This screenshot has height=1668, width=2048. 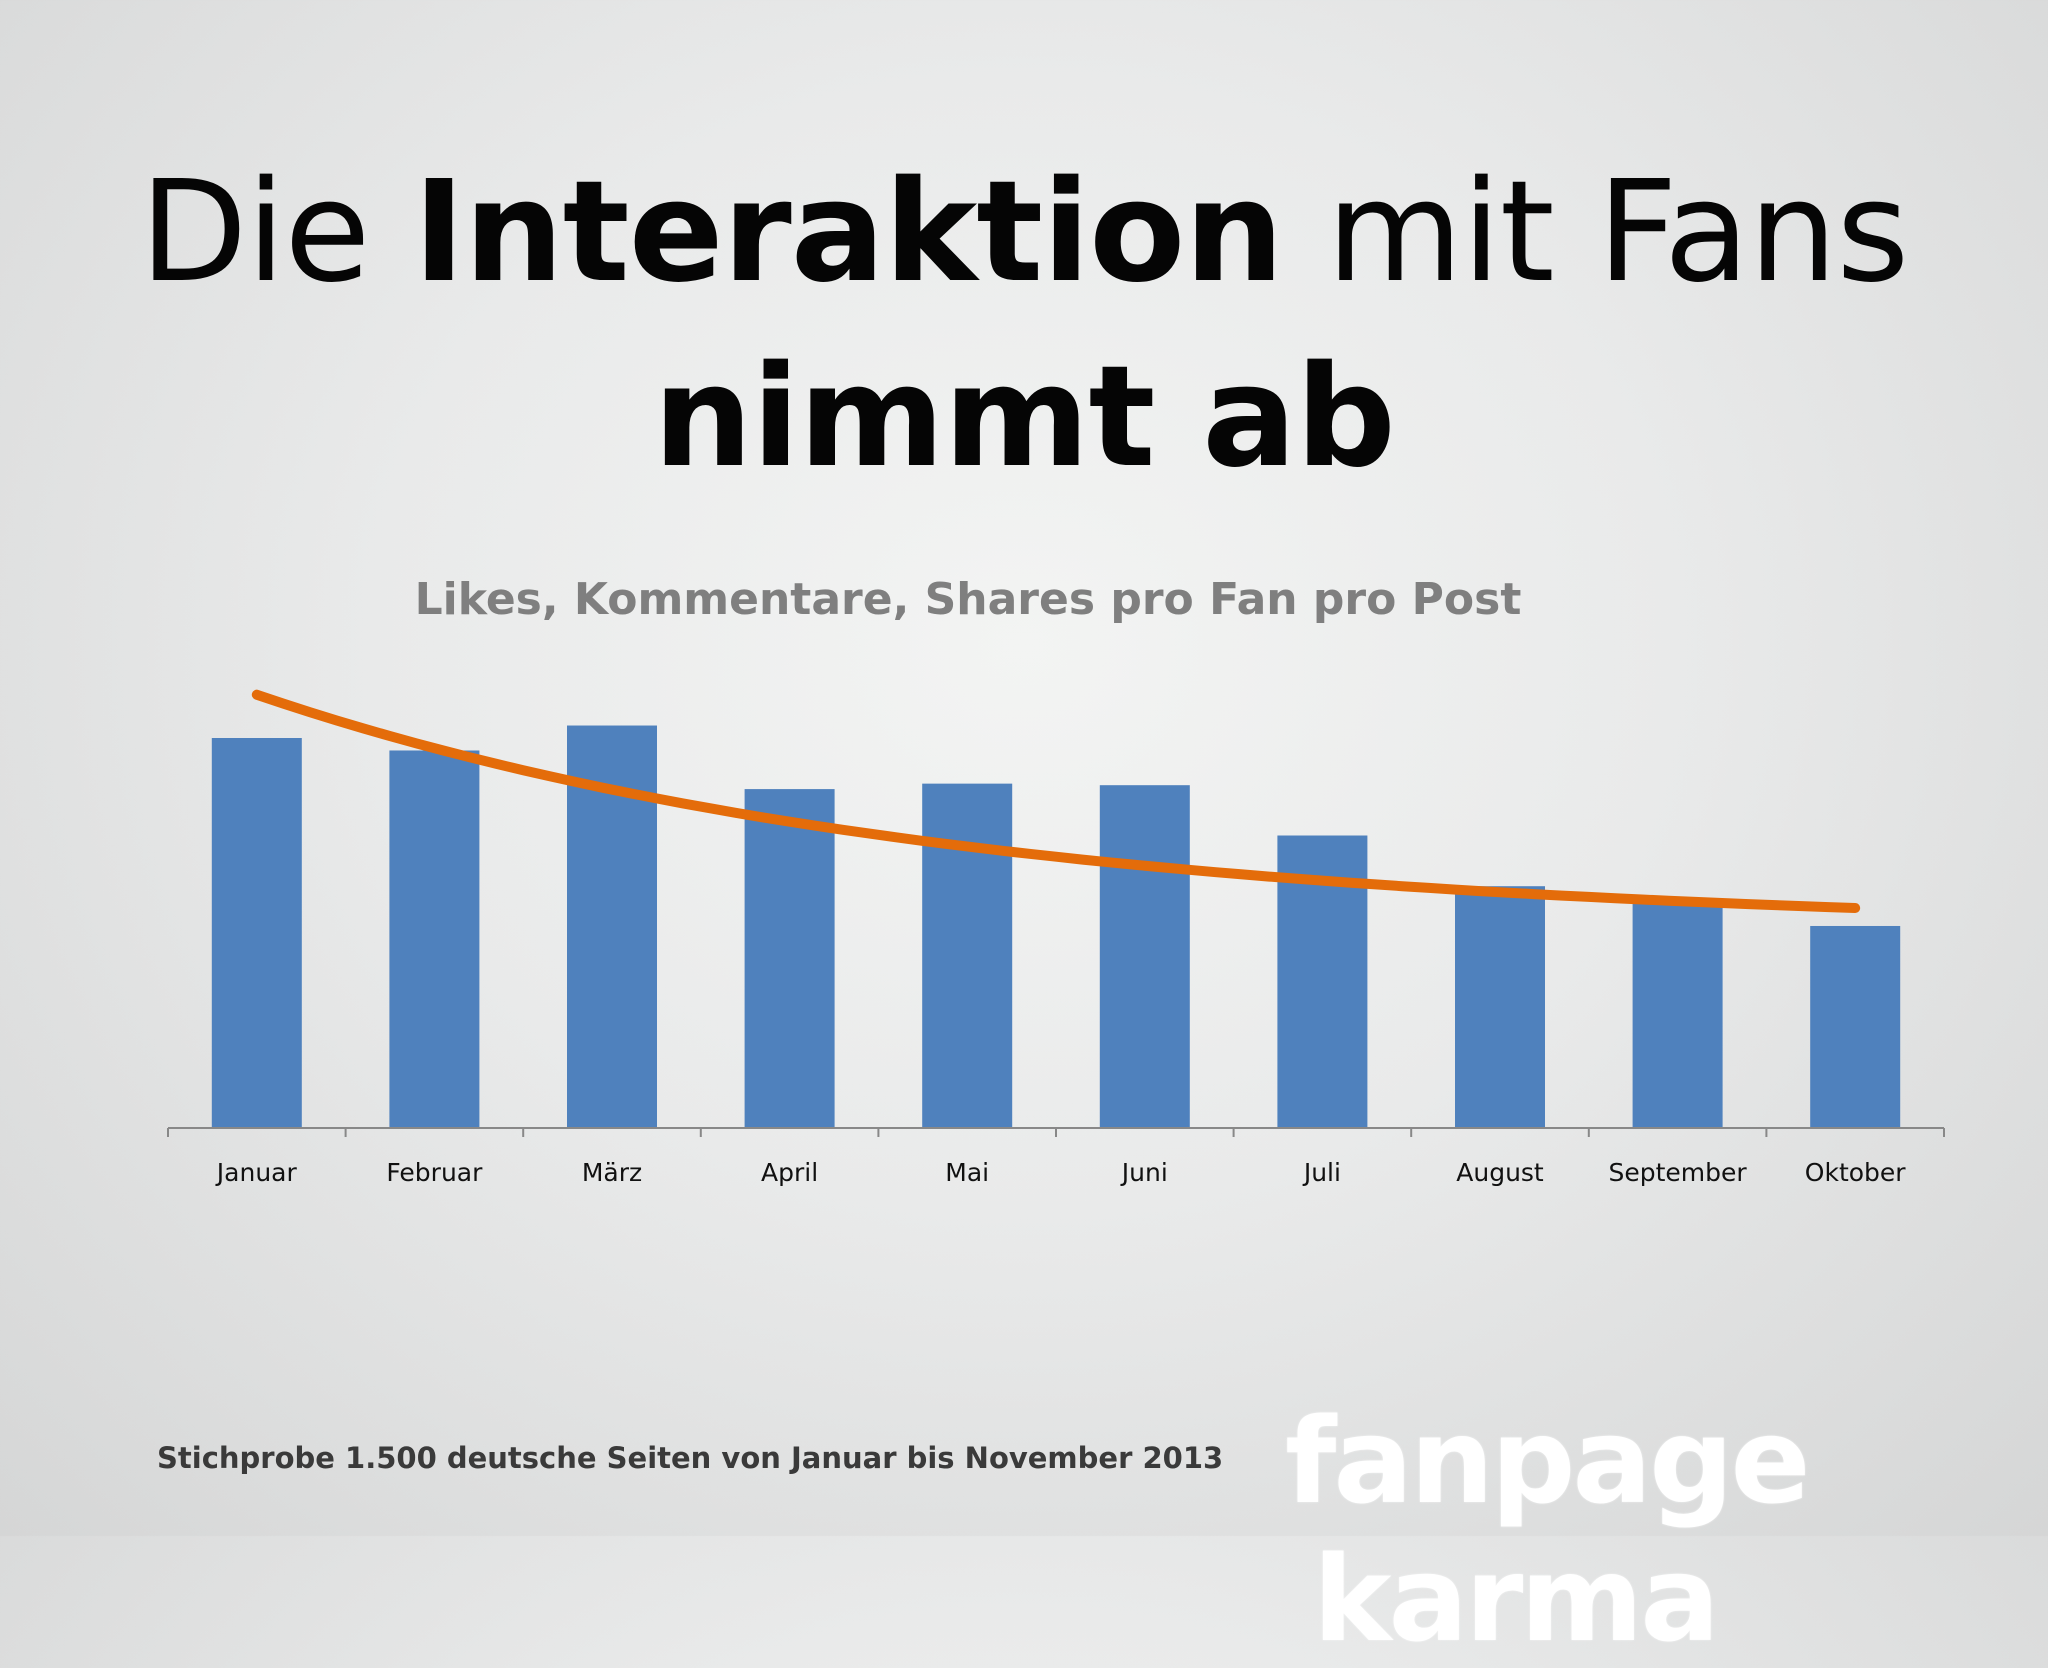 I want to click on slide-title-line-2: nimmt ab, so click(x=1024, y=417).